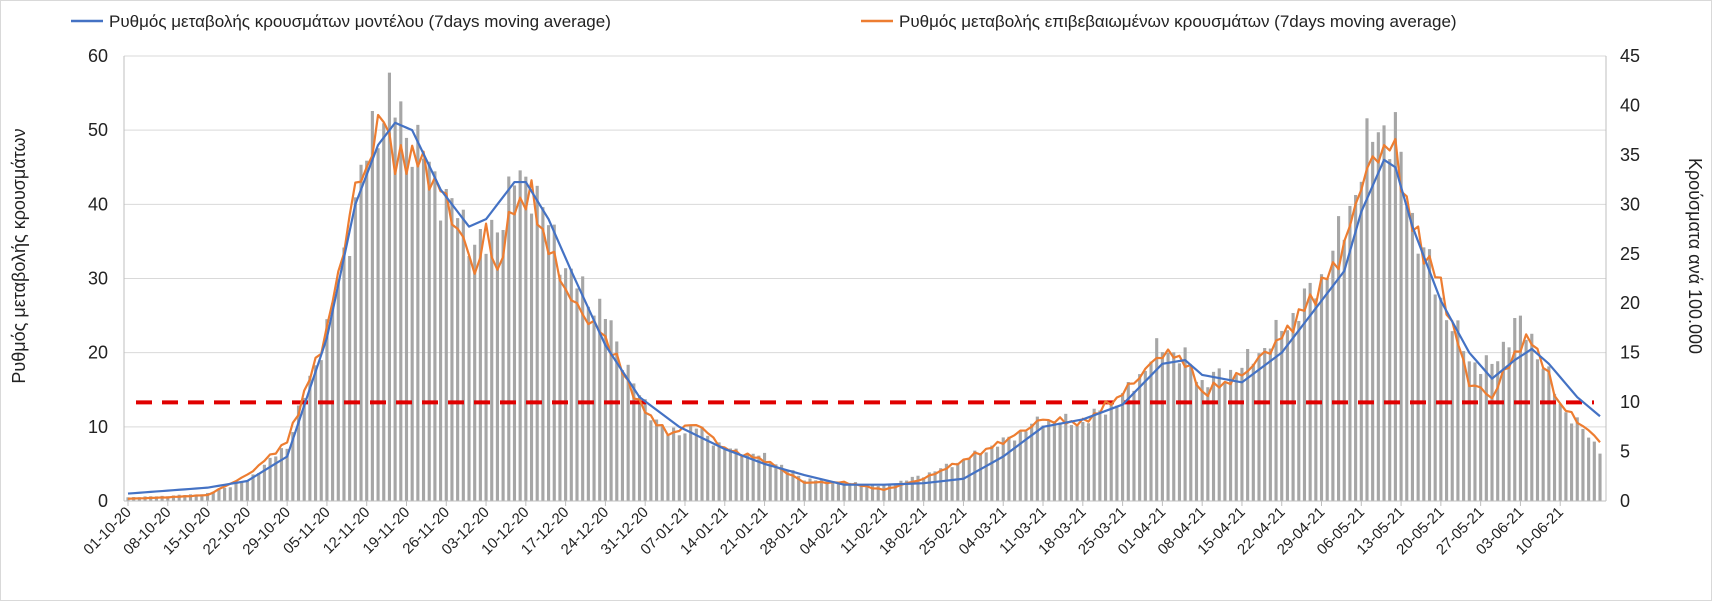 Image resolution: width=1712 pixels, height=605 pixels. I want to click on y-axis-right-label: Κρούσματα ανά 100.000, so click(1695, 256).